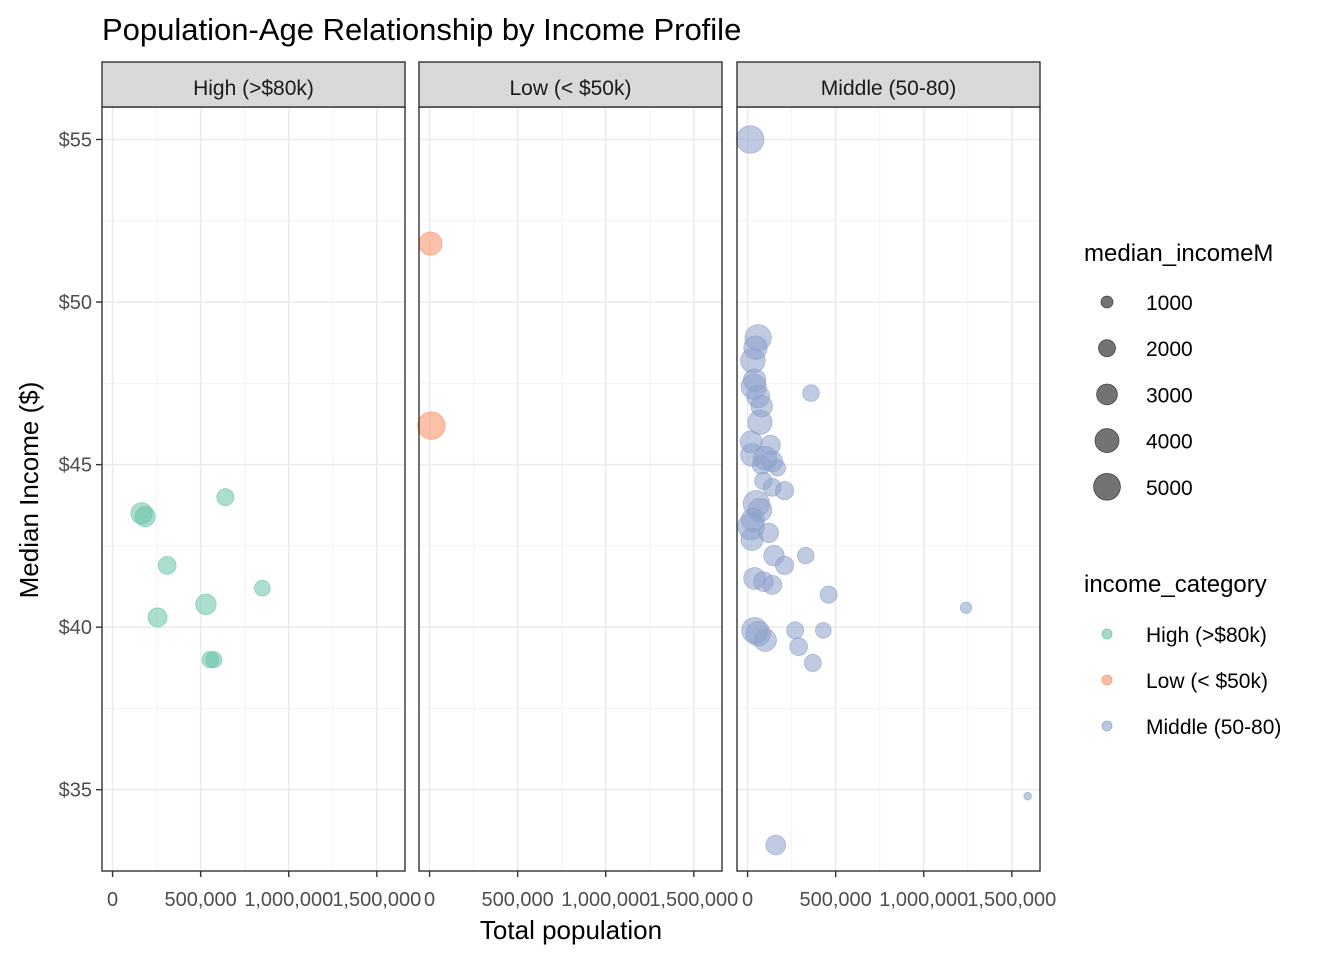 Image resolution: width=1344 pixels, height=960 pixels. Describe the element at coordinates (571, 930) in the screenshot. I see `x-axis-title: Total population` at that location.